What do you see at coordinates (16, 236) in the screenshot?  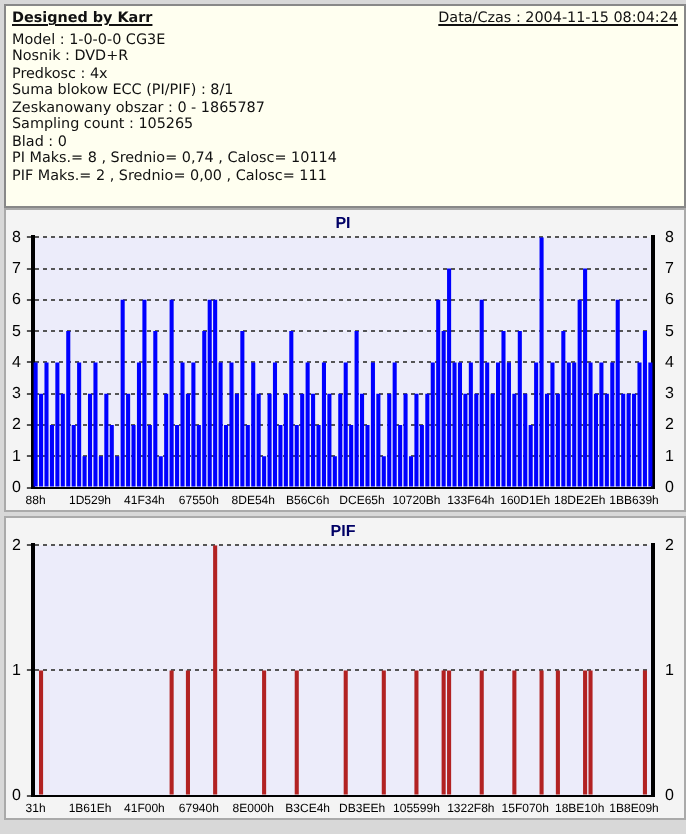 I see `y-tick-label: 8` at bounding box center [16, 236].